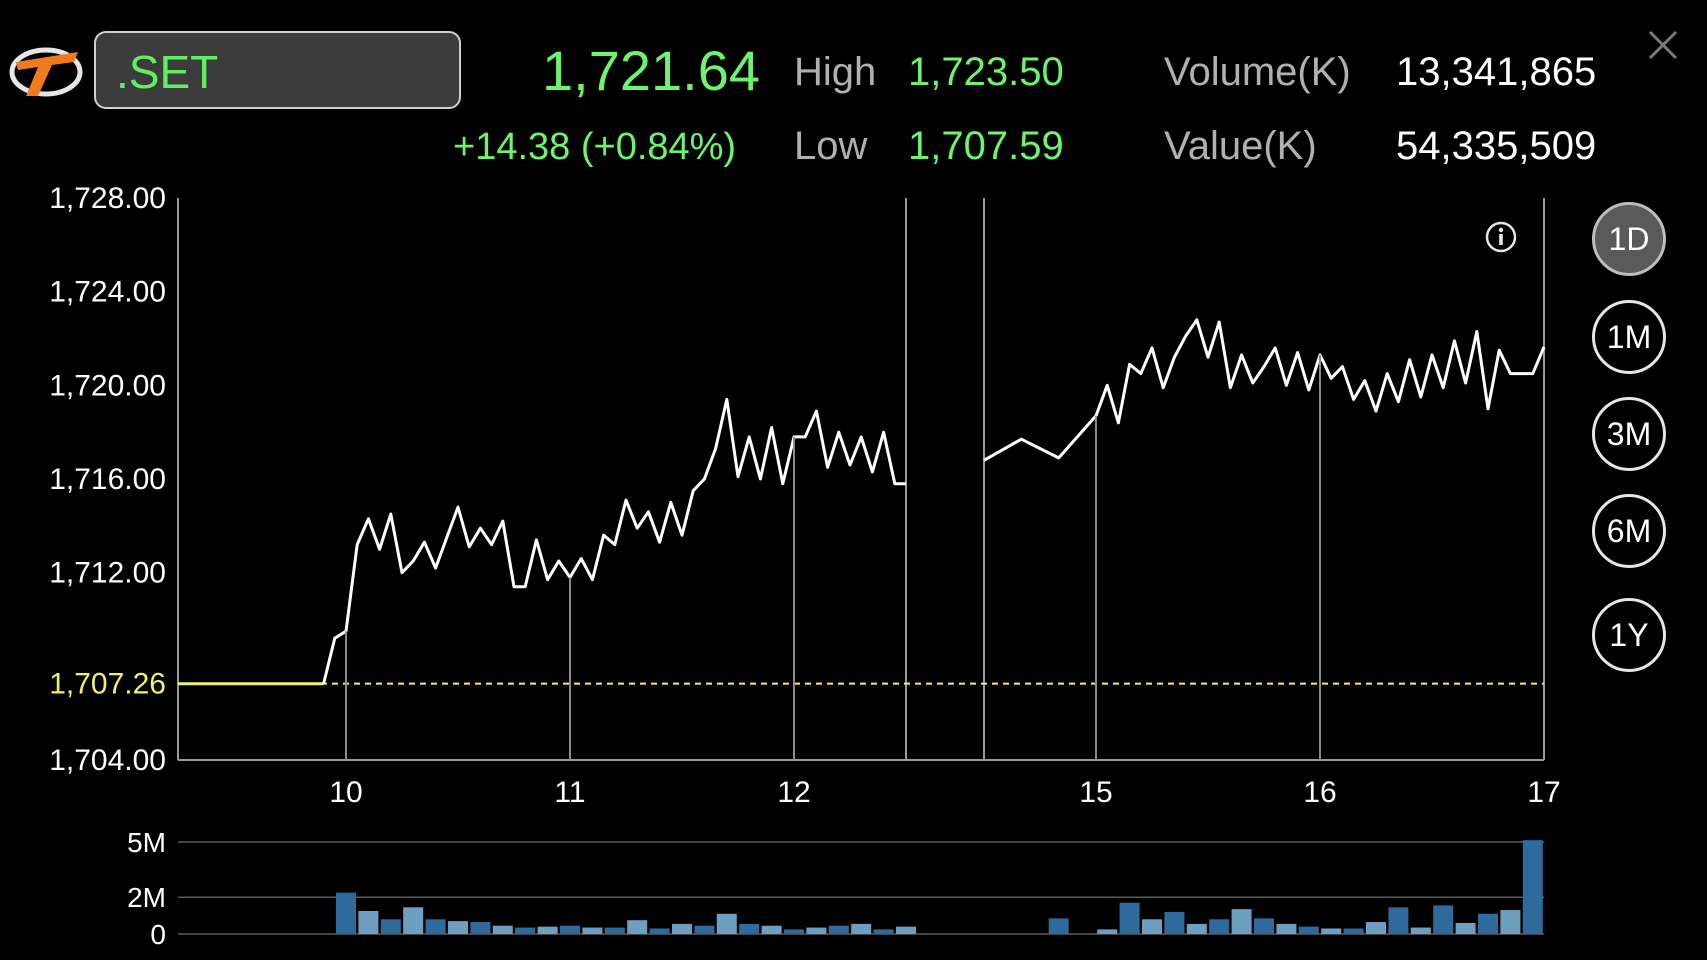 This screenshot has width=1707, height=960. What do you see at coordinates (1496, 72) in the screenshot?
I see `volume-value: 13,341,865` at bounding box center [1496, 72].